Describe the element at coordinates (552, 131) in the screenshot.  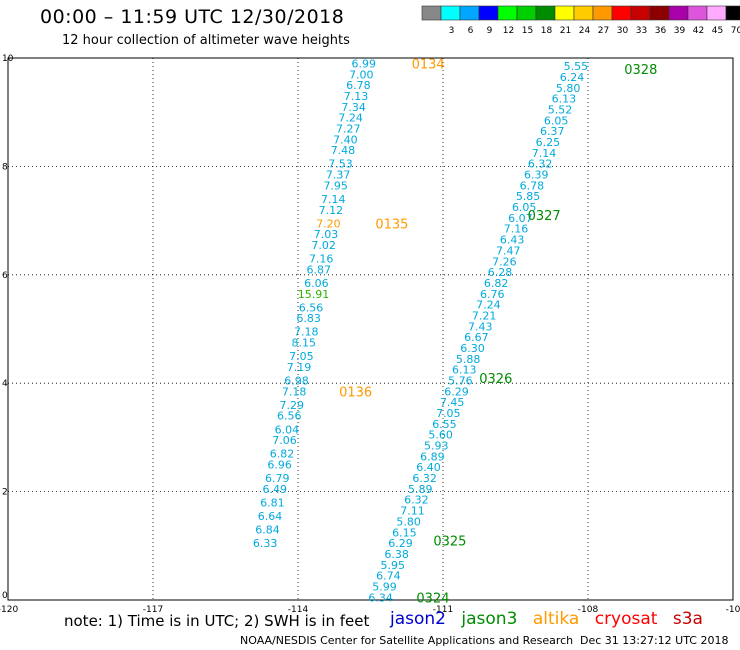
I see `wave-height-point: 6.37` at that location.